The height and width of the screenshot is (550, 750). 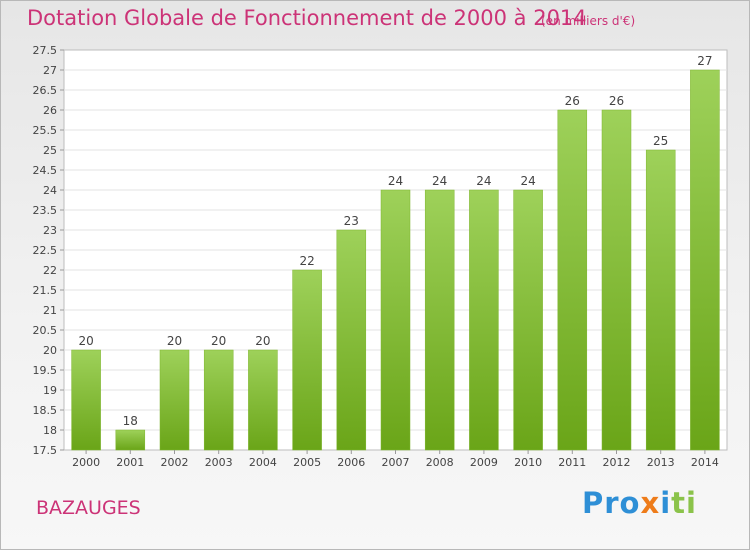 What do you see at coordinates (50, 390) in the screenshot?
I see `y-tick-label: 19` at bounding box center [50, 390].